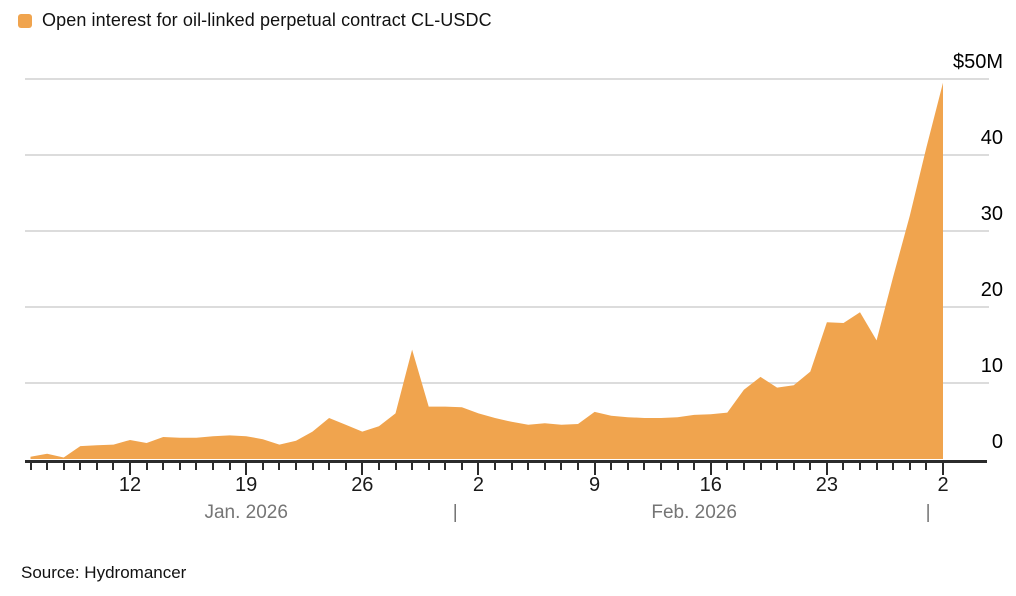 Image resolution: width=1016 pixels, height=596 pixels. What do you see at coordinates (130, 485) in the screenshot?
I see `x-axis-label: 12` at bounding box center [130, 485].